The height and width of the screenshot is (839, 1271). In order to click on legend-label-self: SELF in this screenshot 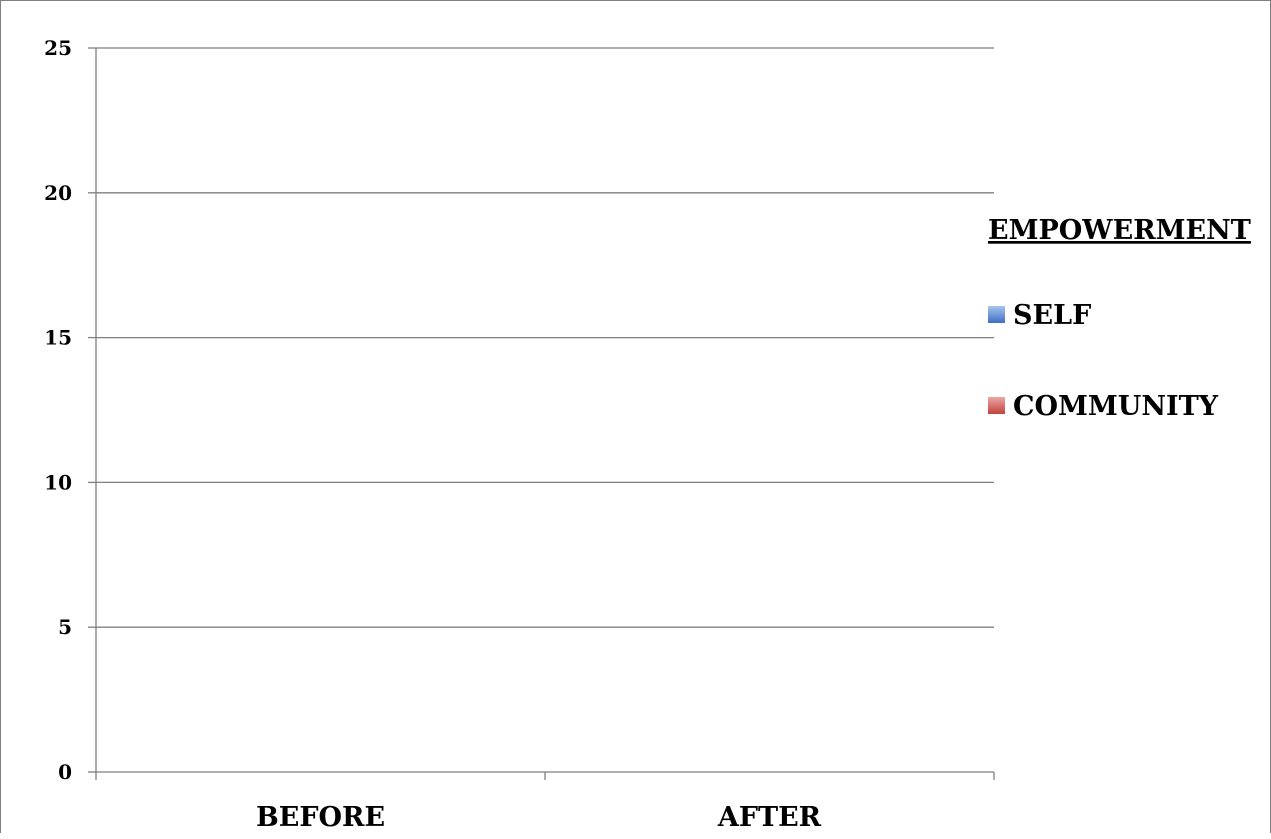, I will do `click(1052, 315)`.